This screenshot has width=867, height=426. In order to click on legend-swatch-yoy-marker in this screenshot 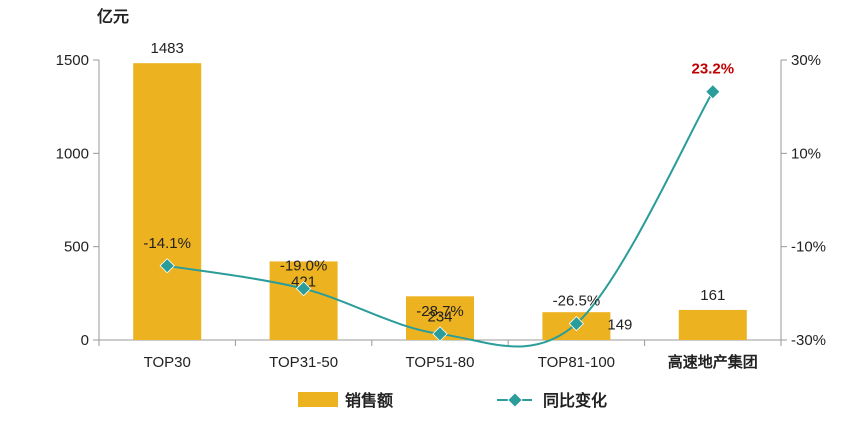, I will do `click(515, 400)`.